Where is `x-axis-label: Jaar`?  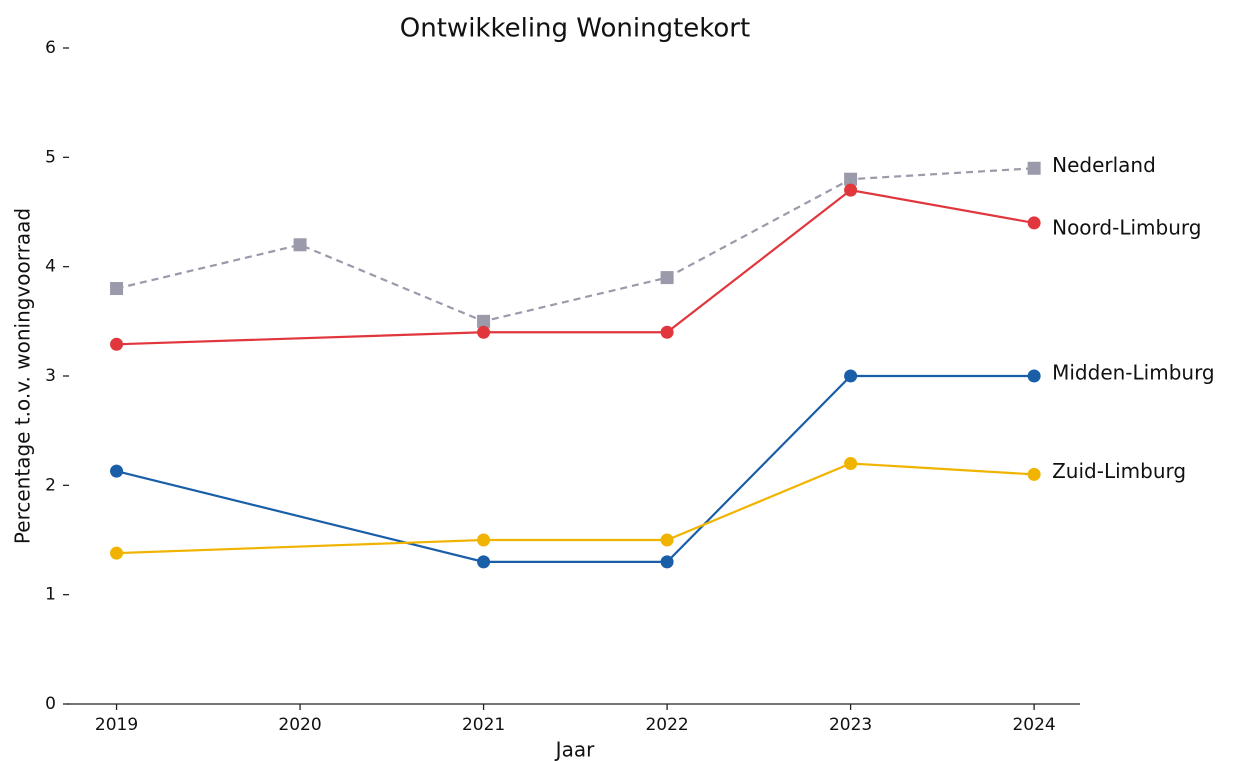 x-axis-label: Jaar is located at coordinates (574, 749).